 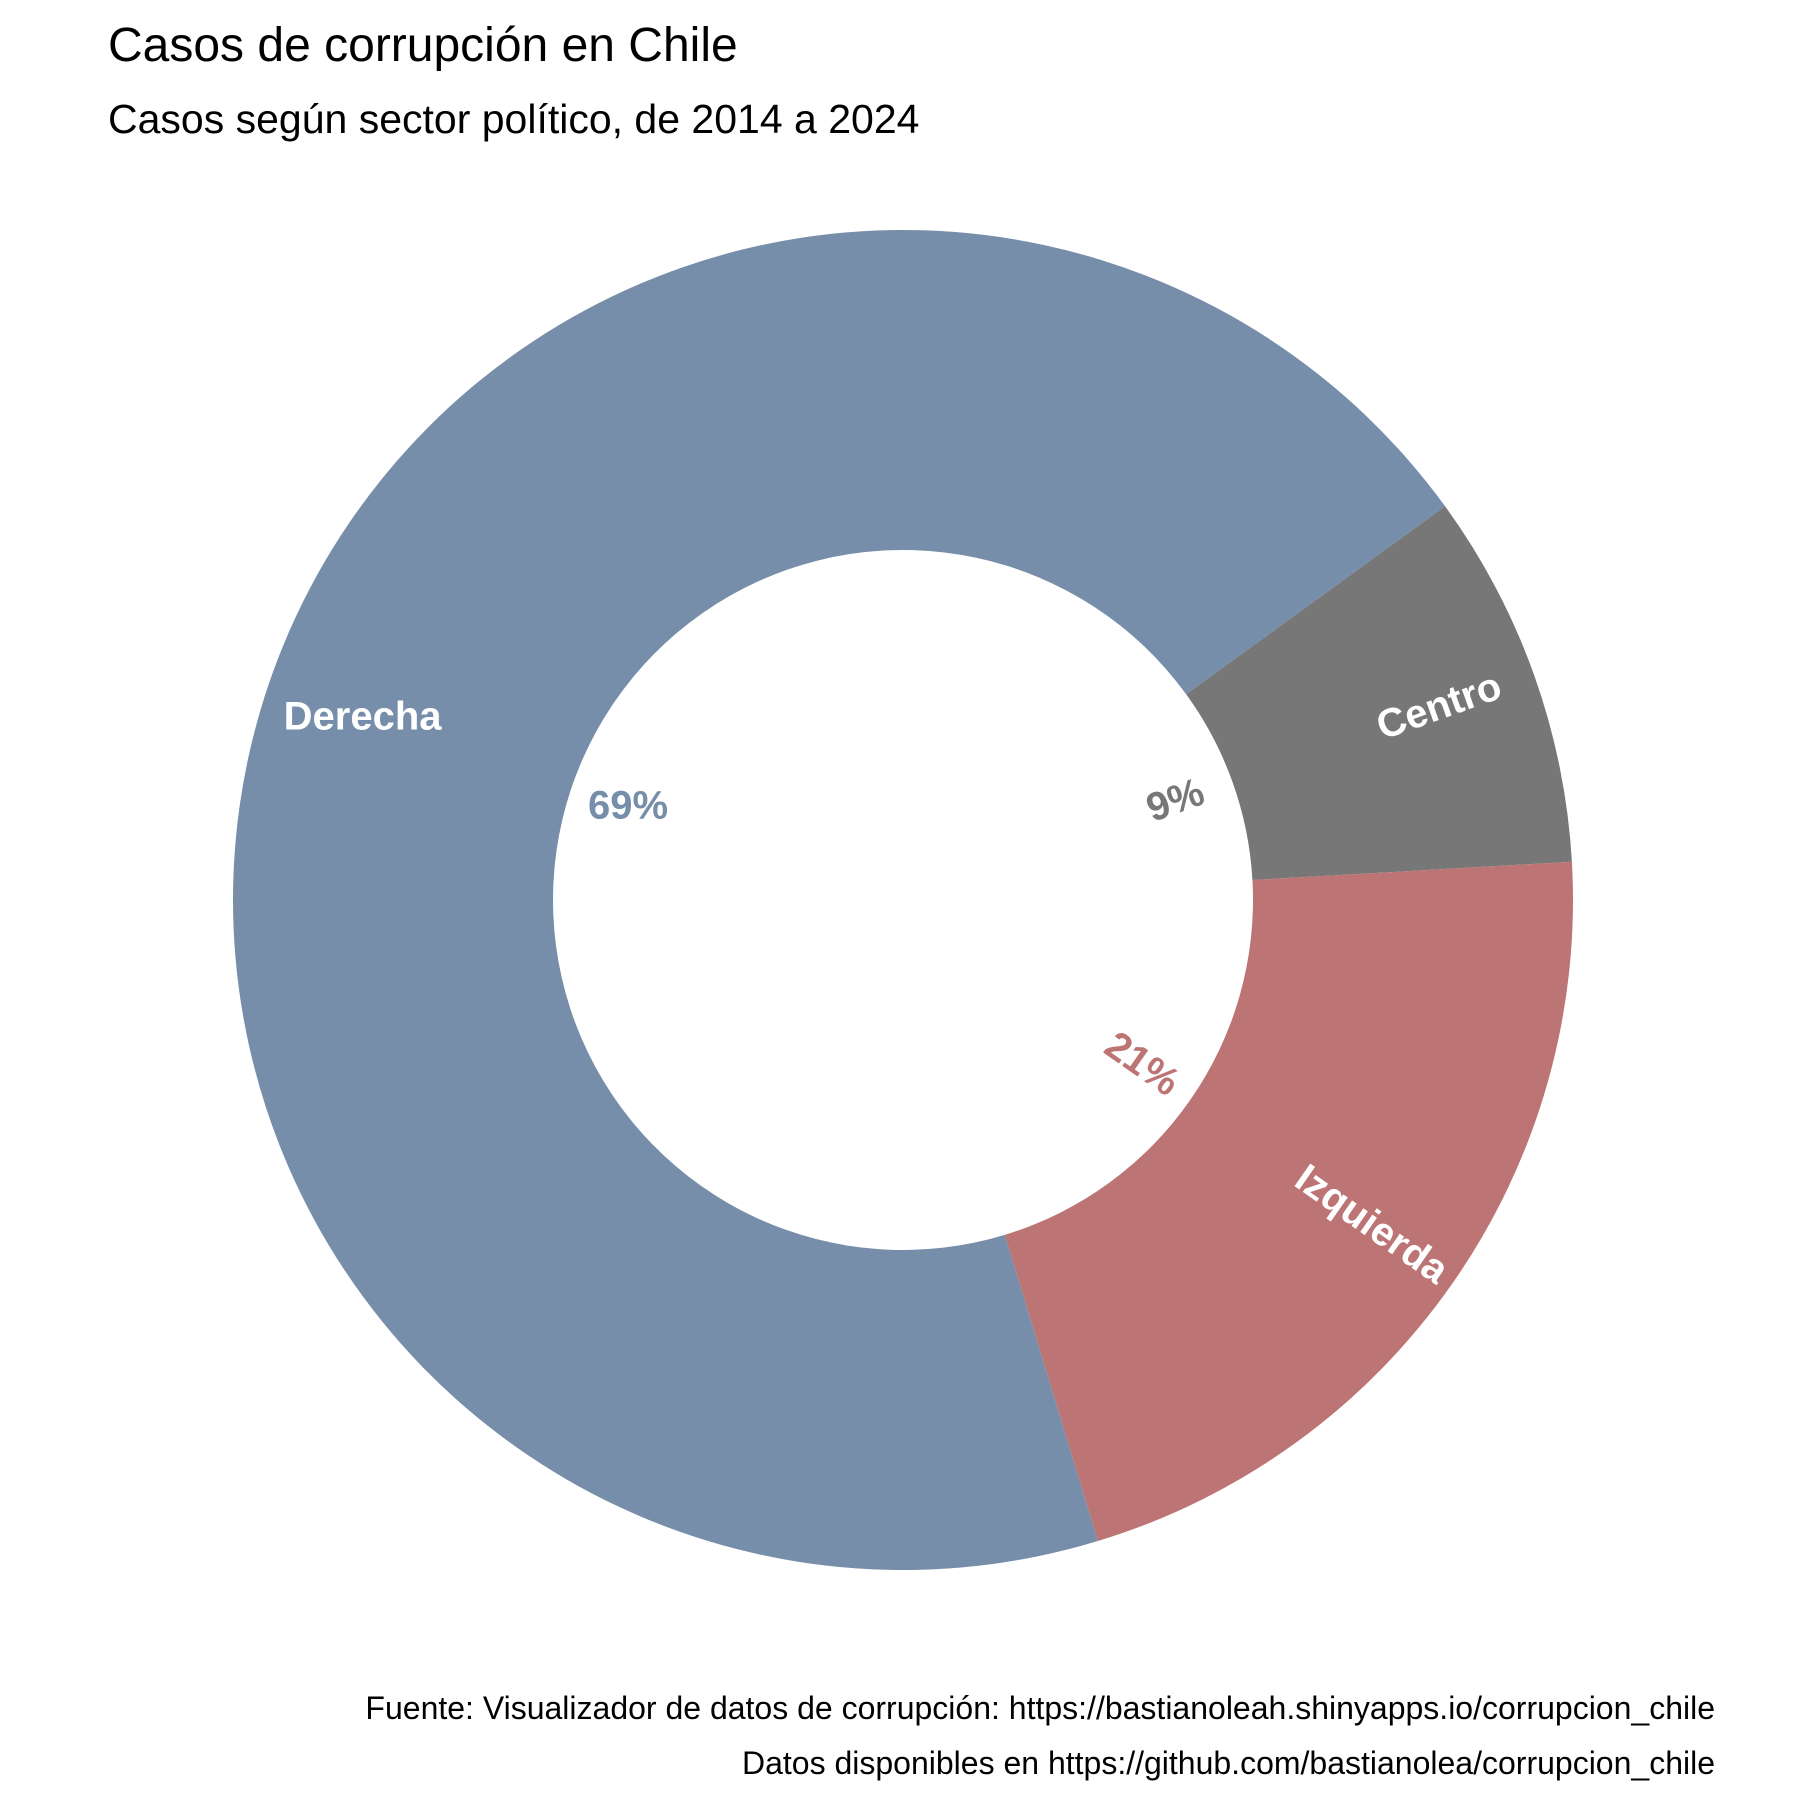 What do you see at coordinates (1142, 1064) in the screenshot?
I see `percent-label-izquierda: 21%` at bounding box center [1142, 1064].